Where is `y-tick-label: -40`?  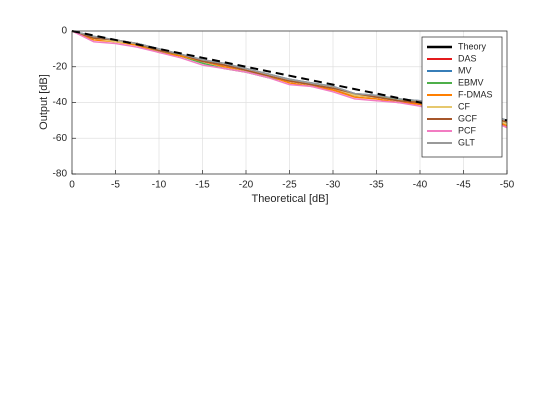
y-tick-label: -40 is located at coordinates (60, 102).